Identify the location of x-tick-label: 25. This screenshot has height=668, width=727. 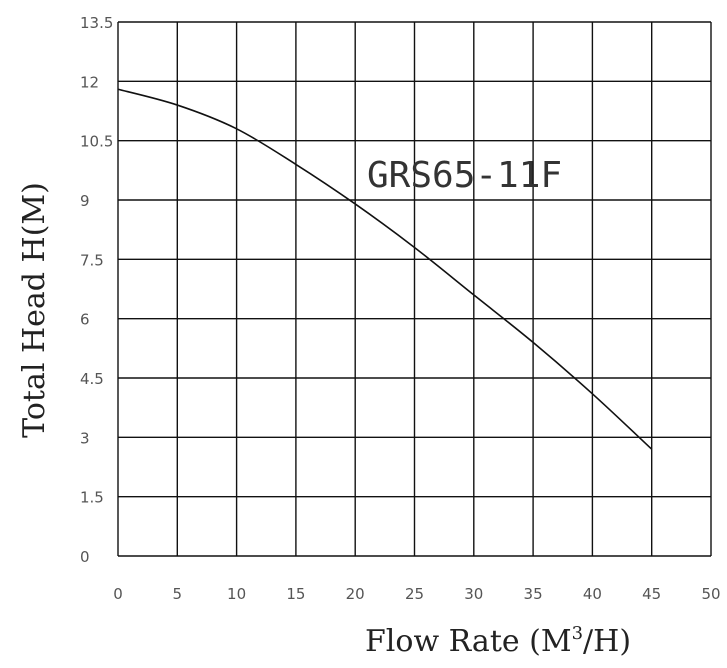
(414, 594).